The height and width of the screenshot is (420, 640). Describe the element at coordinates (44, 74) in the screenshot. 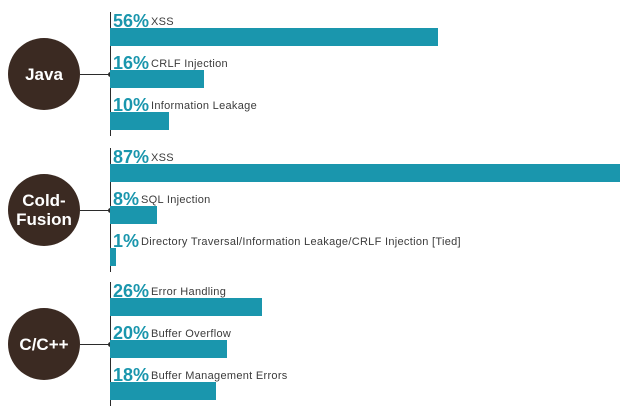

I see `group-label-circle: Java` at that location.